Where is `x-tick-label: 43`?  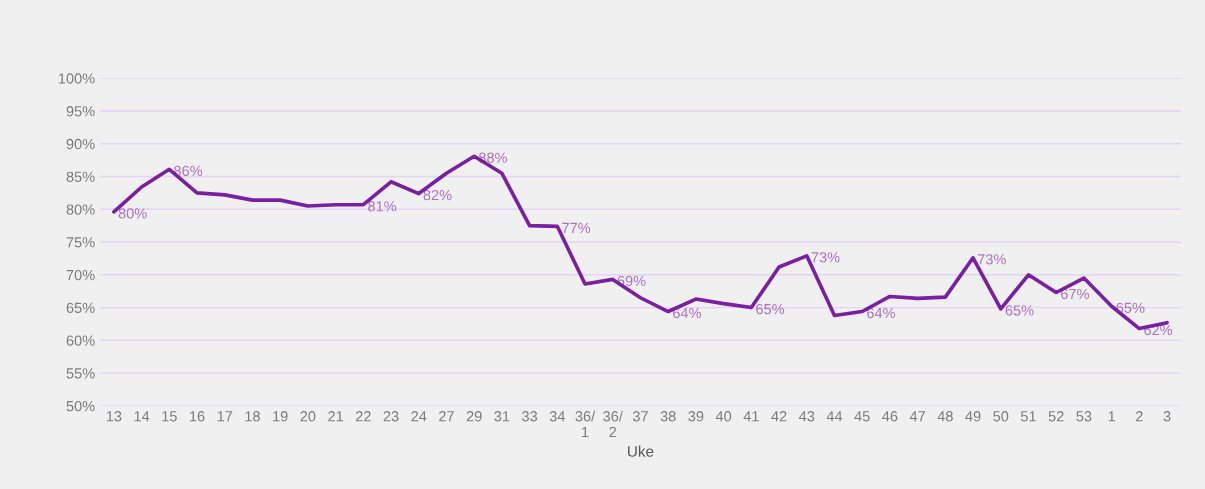
x-tick-label: 43 is located at coordinates (806, 416).